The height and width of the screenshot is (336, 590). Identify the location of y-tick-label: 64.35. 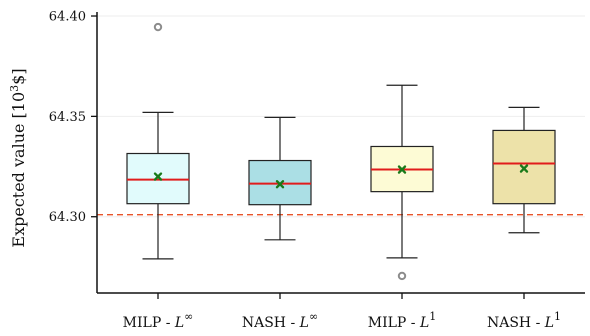
(67, 117).